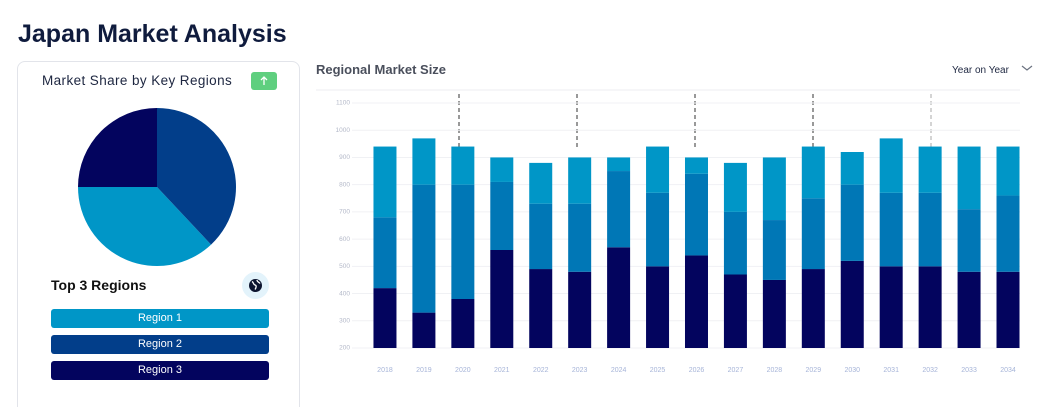  What do you see at coordinates (385, 370) in the screenshot?
I see `x-tick-label: 2018` at bounding box center [385, 370].